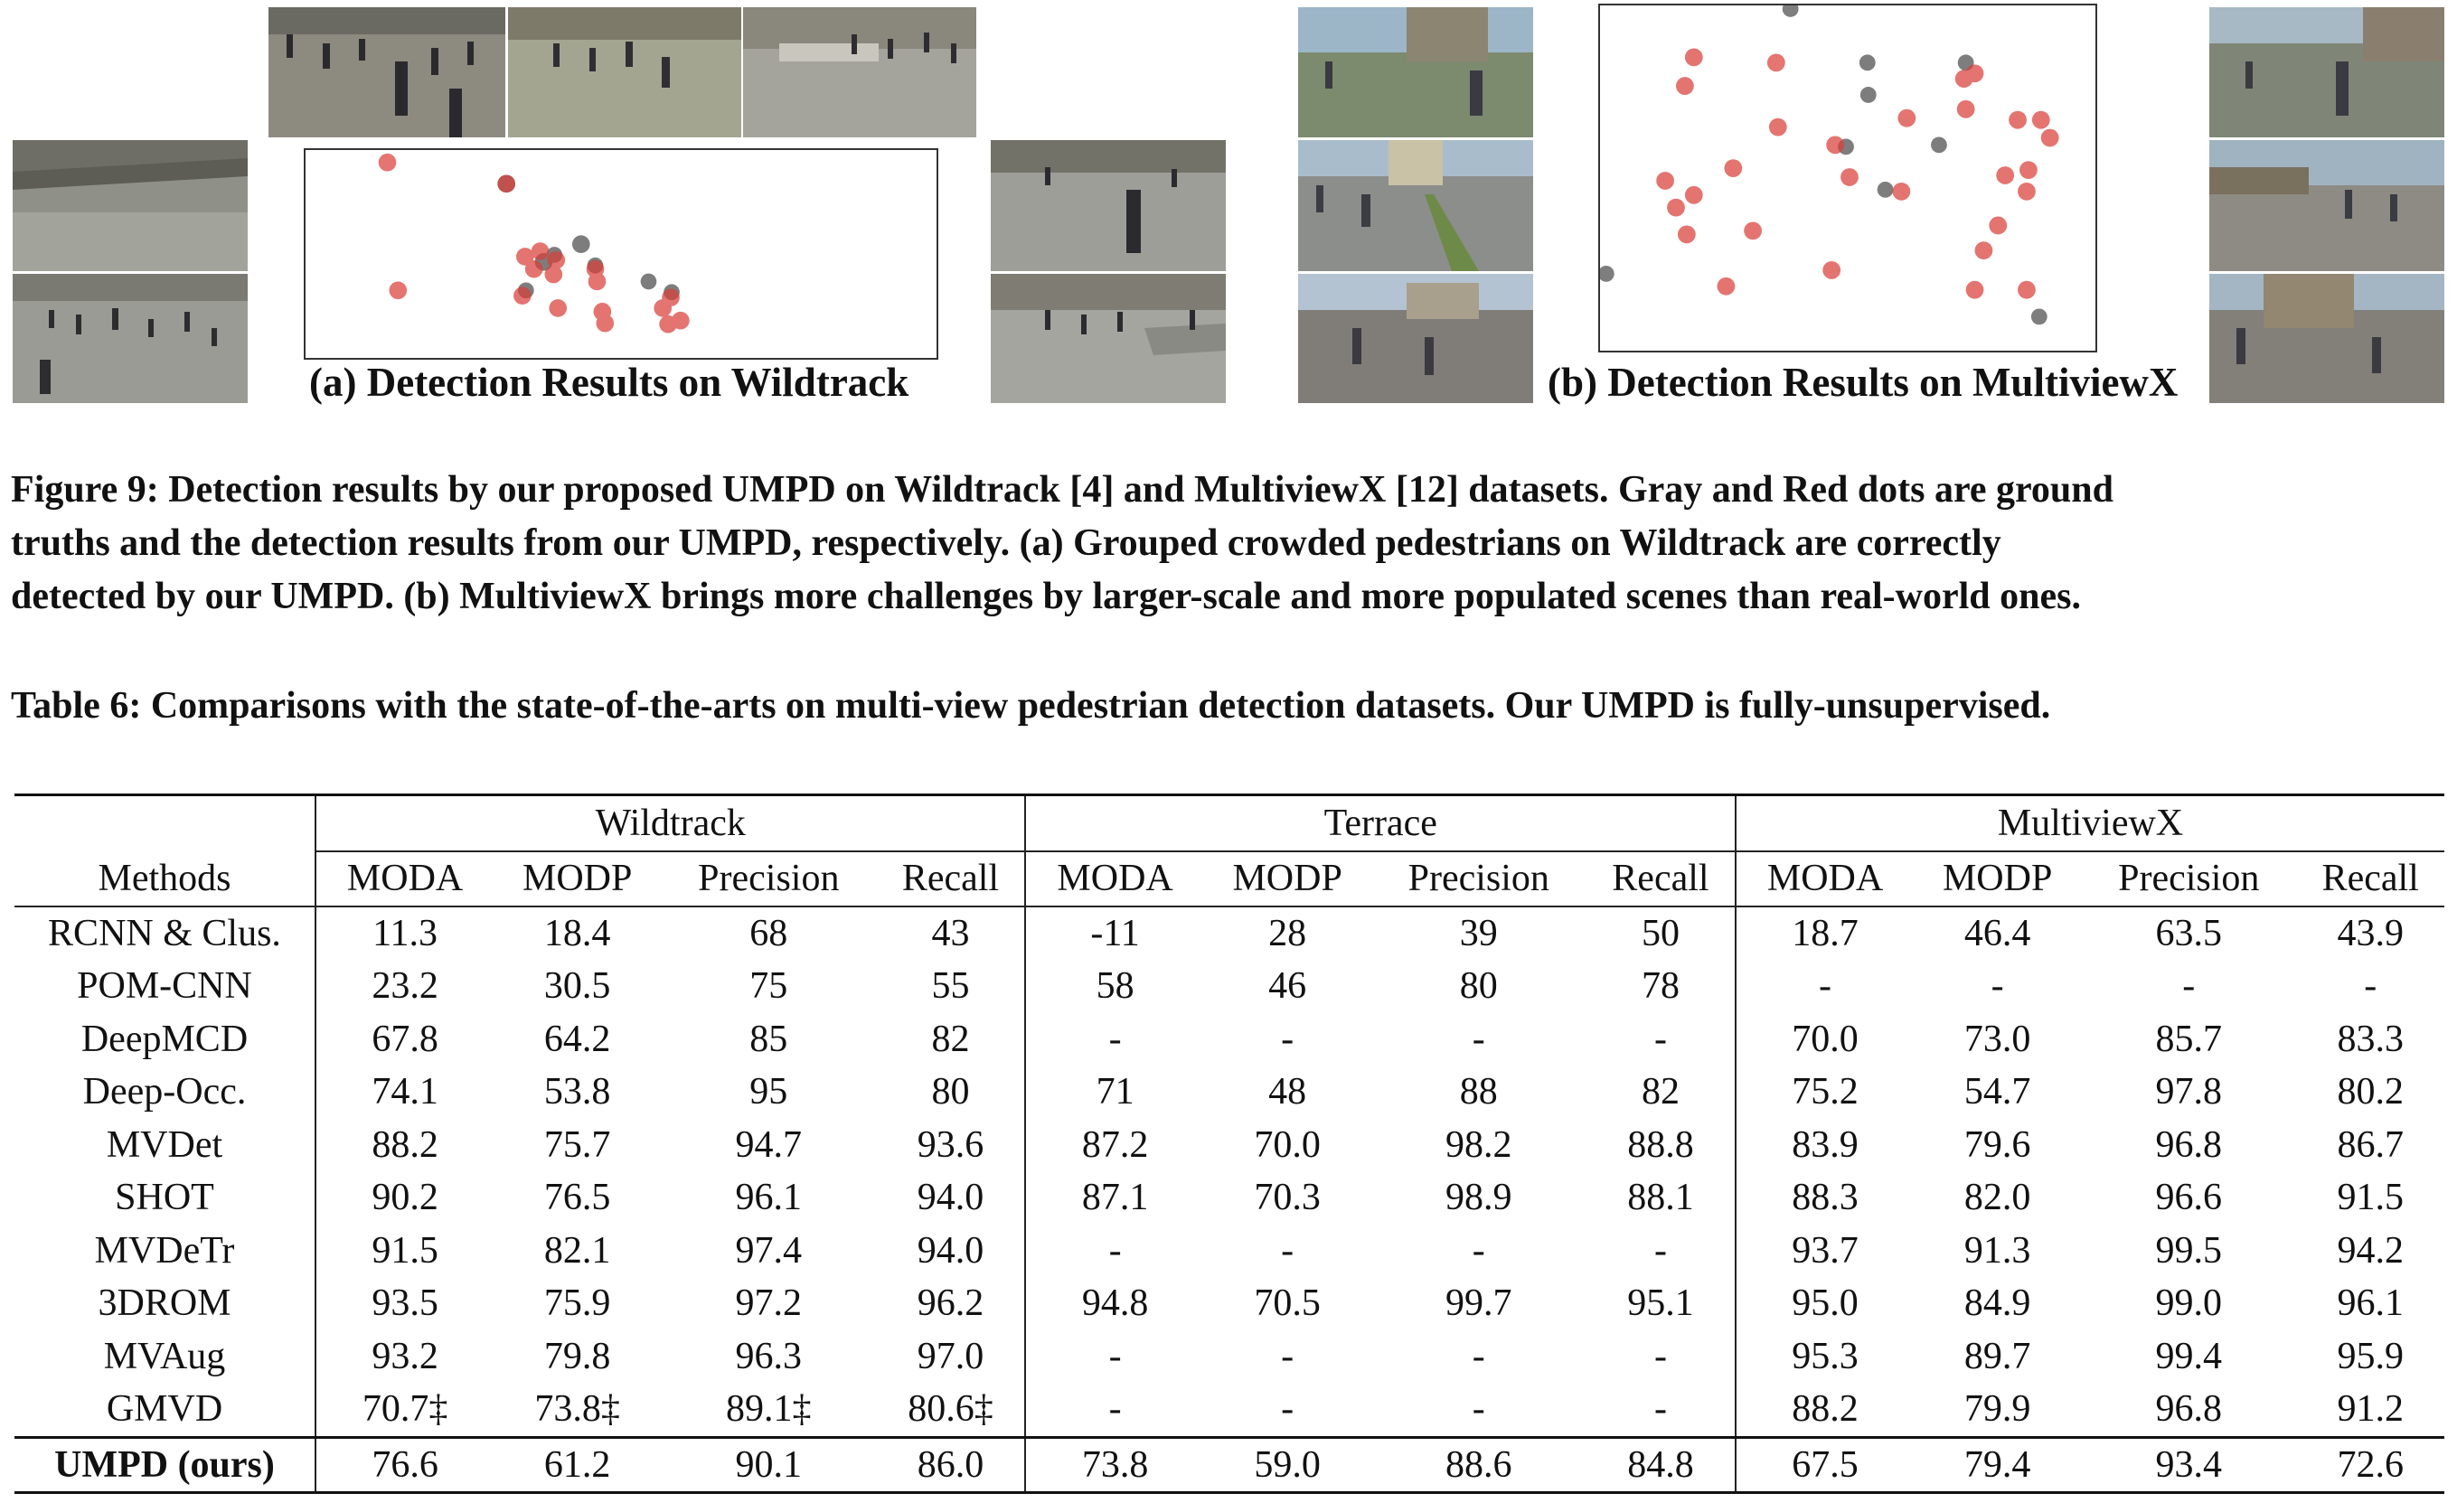  What do you see at coordinates (1997, 1356) in the screenshot?
I see `metric-value: 89.7` at bounding box center [1997, 1356].